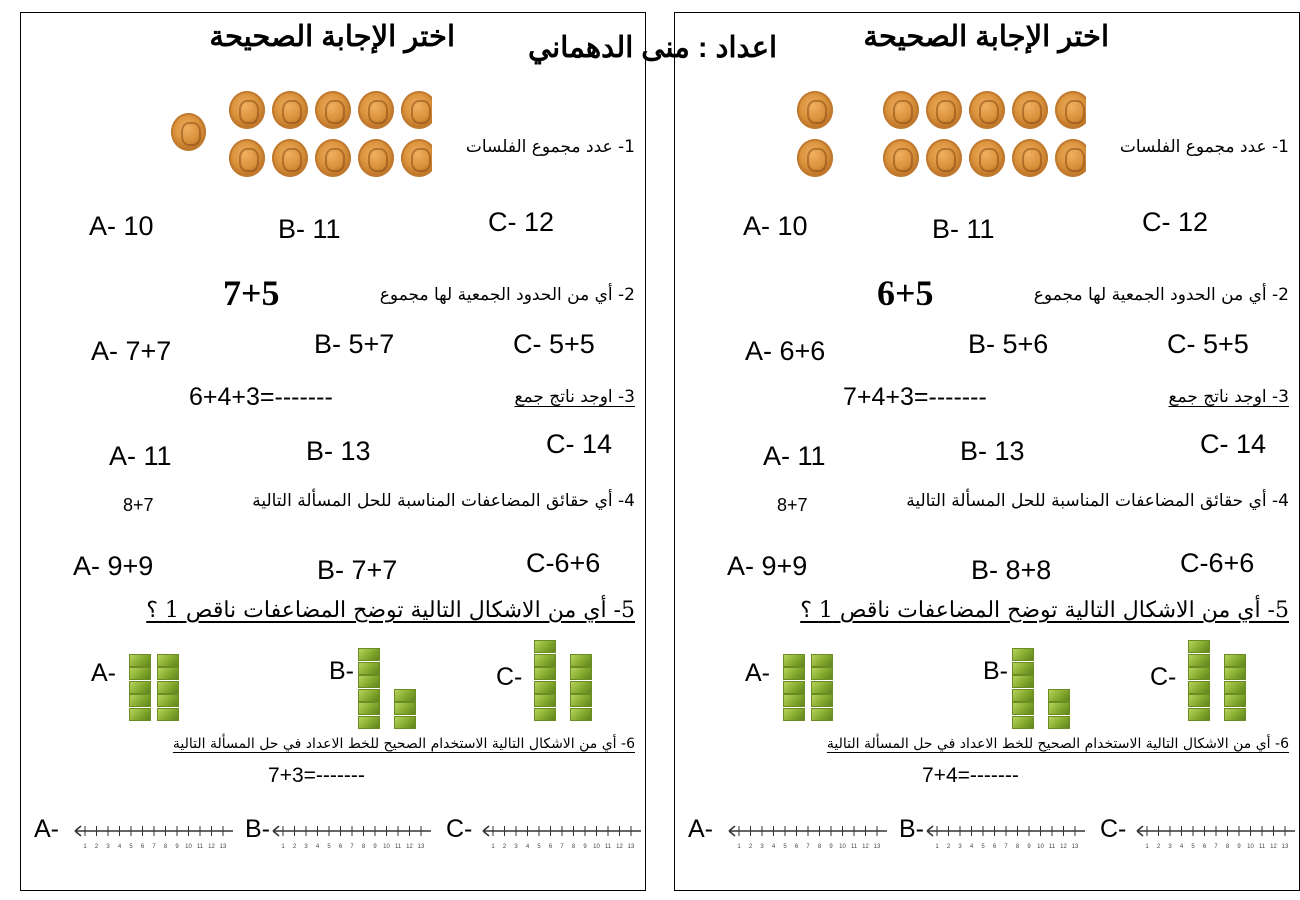 Image resolution: width=1300 pixels, height=900 pixels. What do you see at coordinates (905, 293) in the screenshot?
I see `question-2-sum: 6+5` at bounding box center [905, 293].